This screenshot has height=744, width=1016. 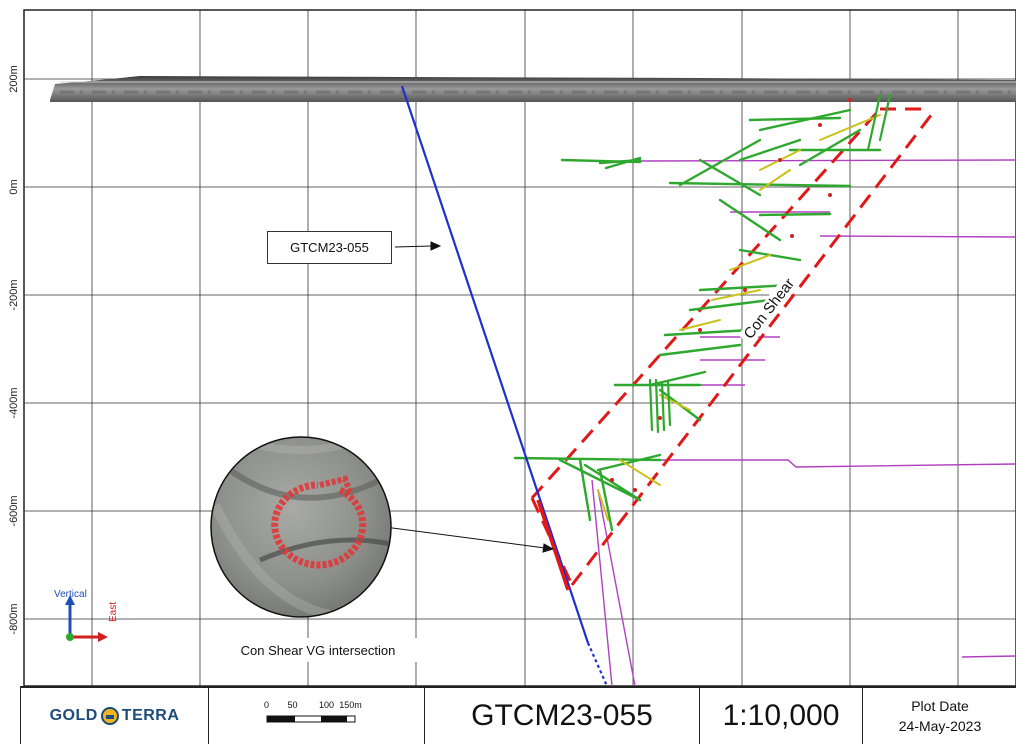 I want to click on plot-hole-id: GTCM23-055, so click(x=562, y=715).